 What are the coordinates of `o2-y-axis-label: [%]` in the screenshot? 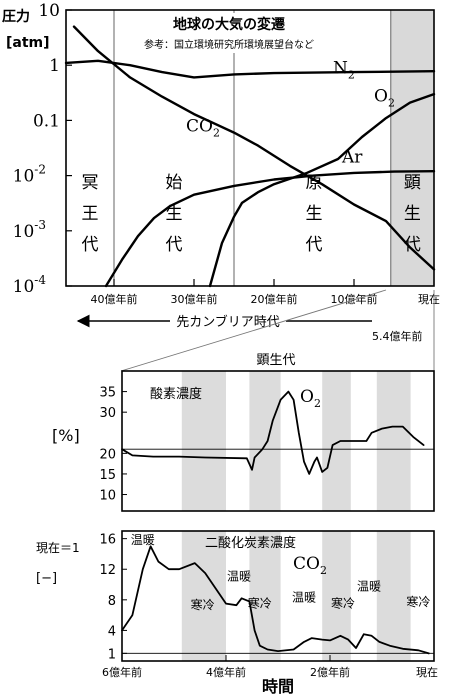 It's located at (66, 435).